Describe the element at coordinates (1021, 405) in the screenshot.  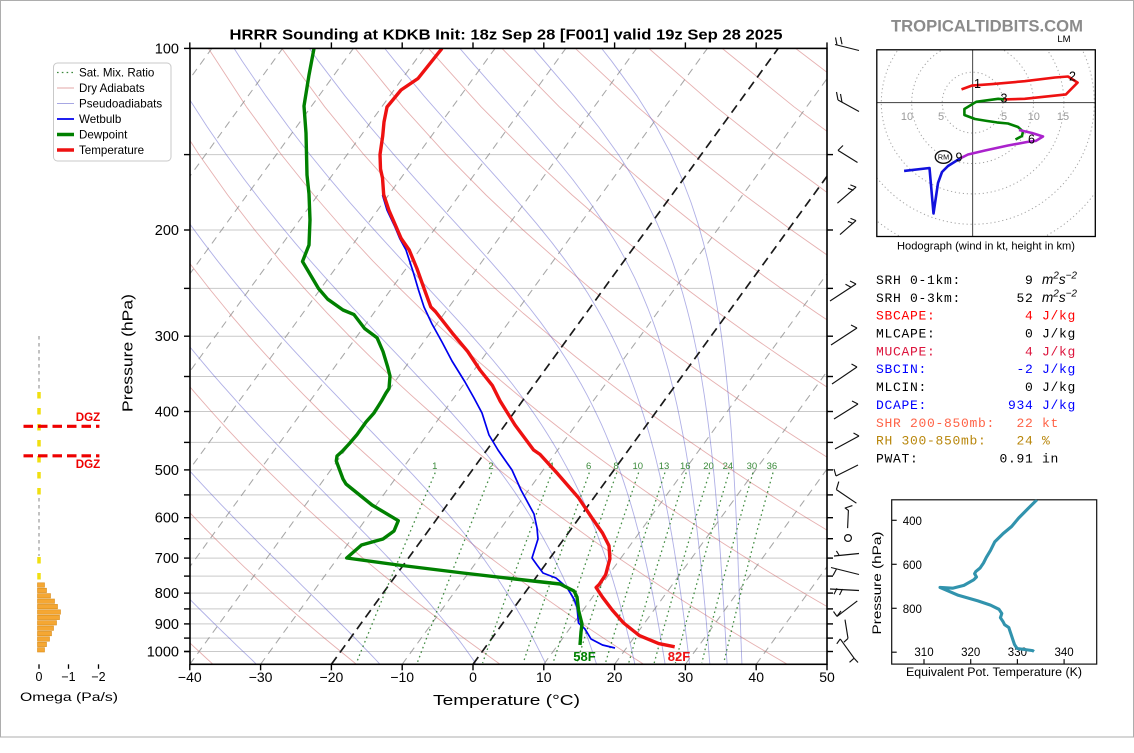
I see `svg-text: 934` at that location.